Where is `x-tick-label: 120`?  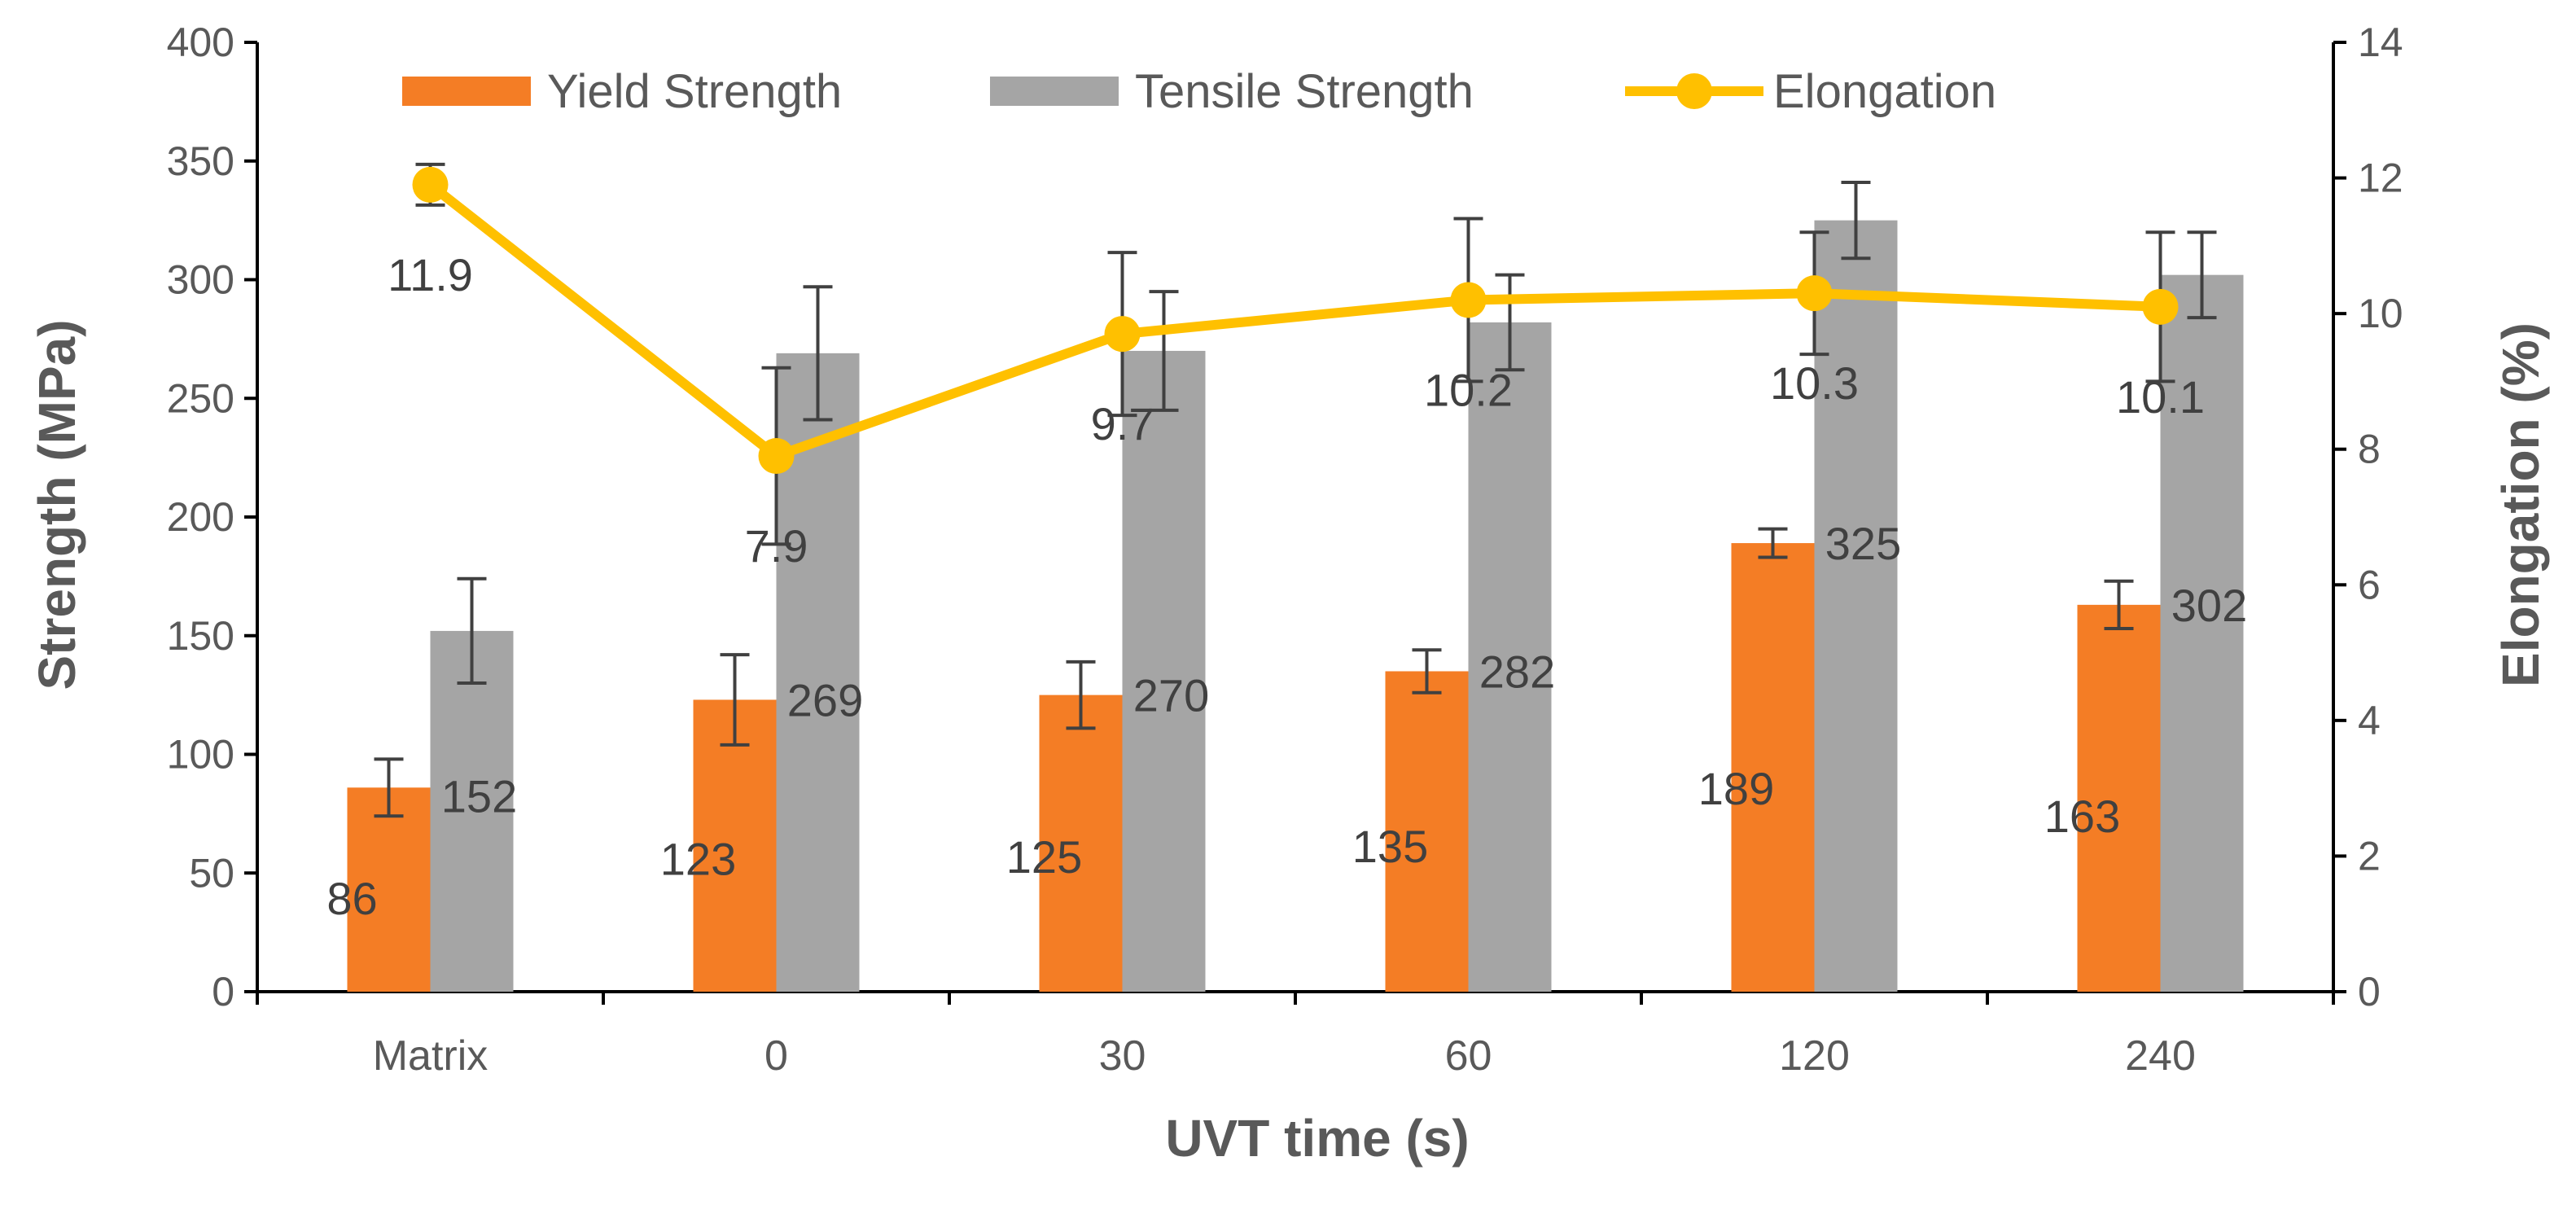 x-tick-label: 120 is located at coordinates (1815, 1056).